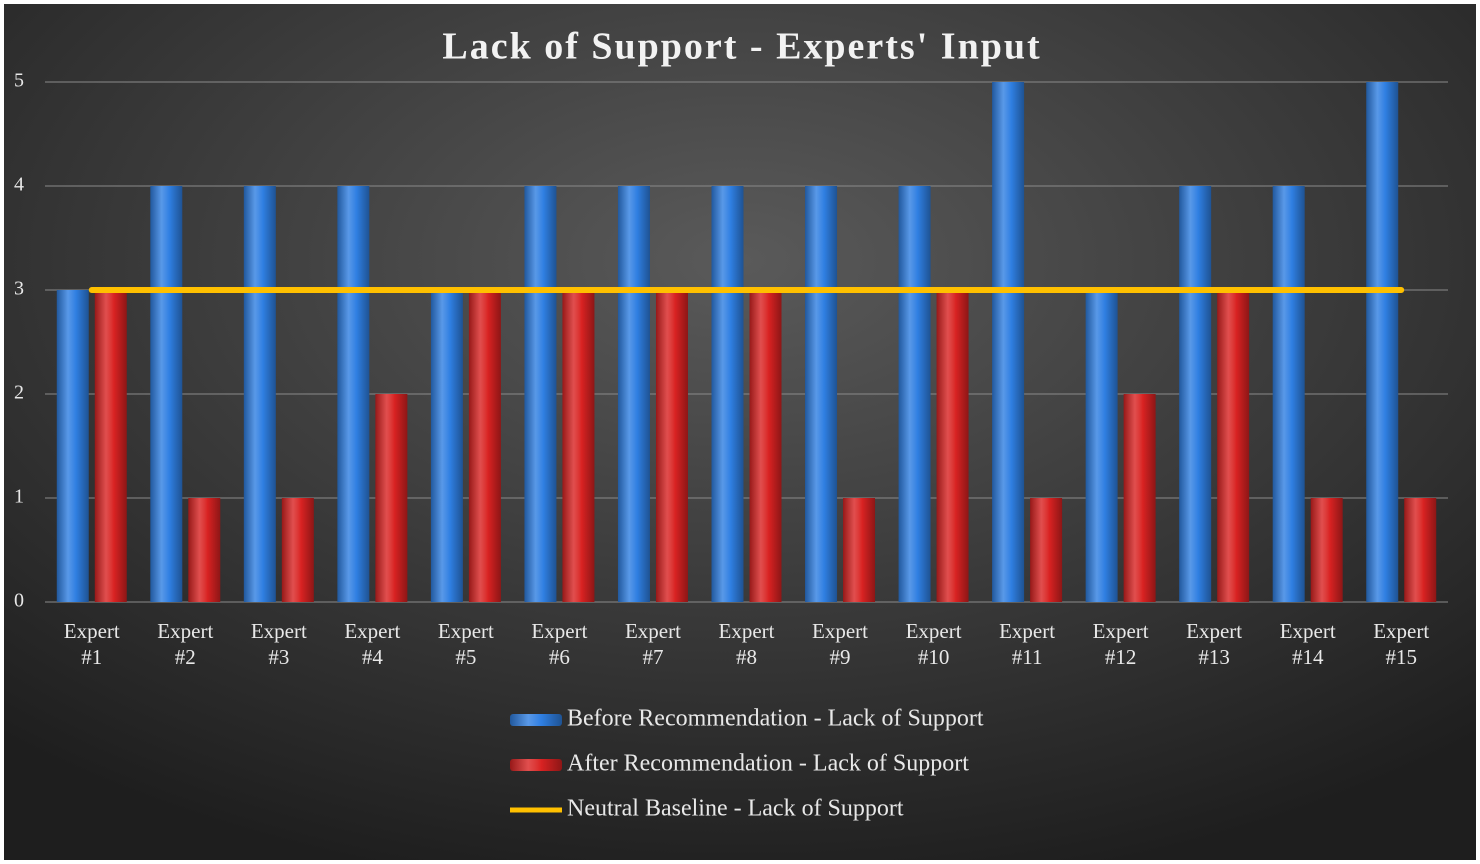 Image resolution: width=1480 pixels, height=864 pixels. I want to click on x-tick-label: Expert #9, so click(840, 644).